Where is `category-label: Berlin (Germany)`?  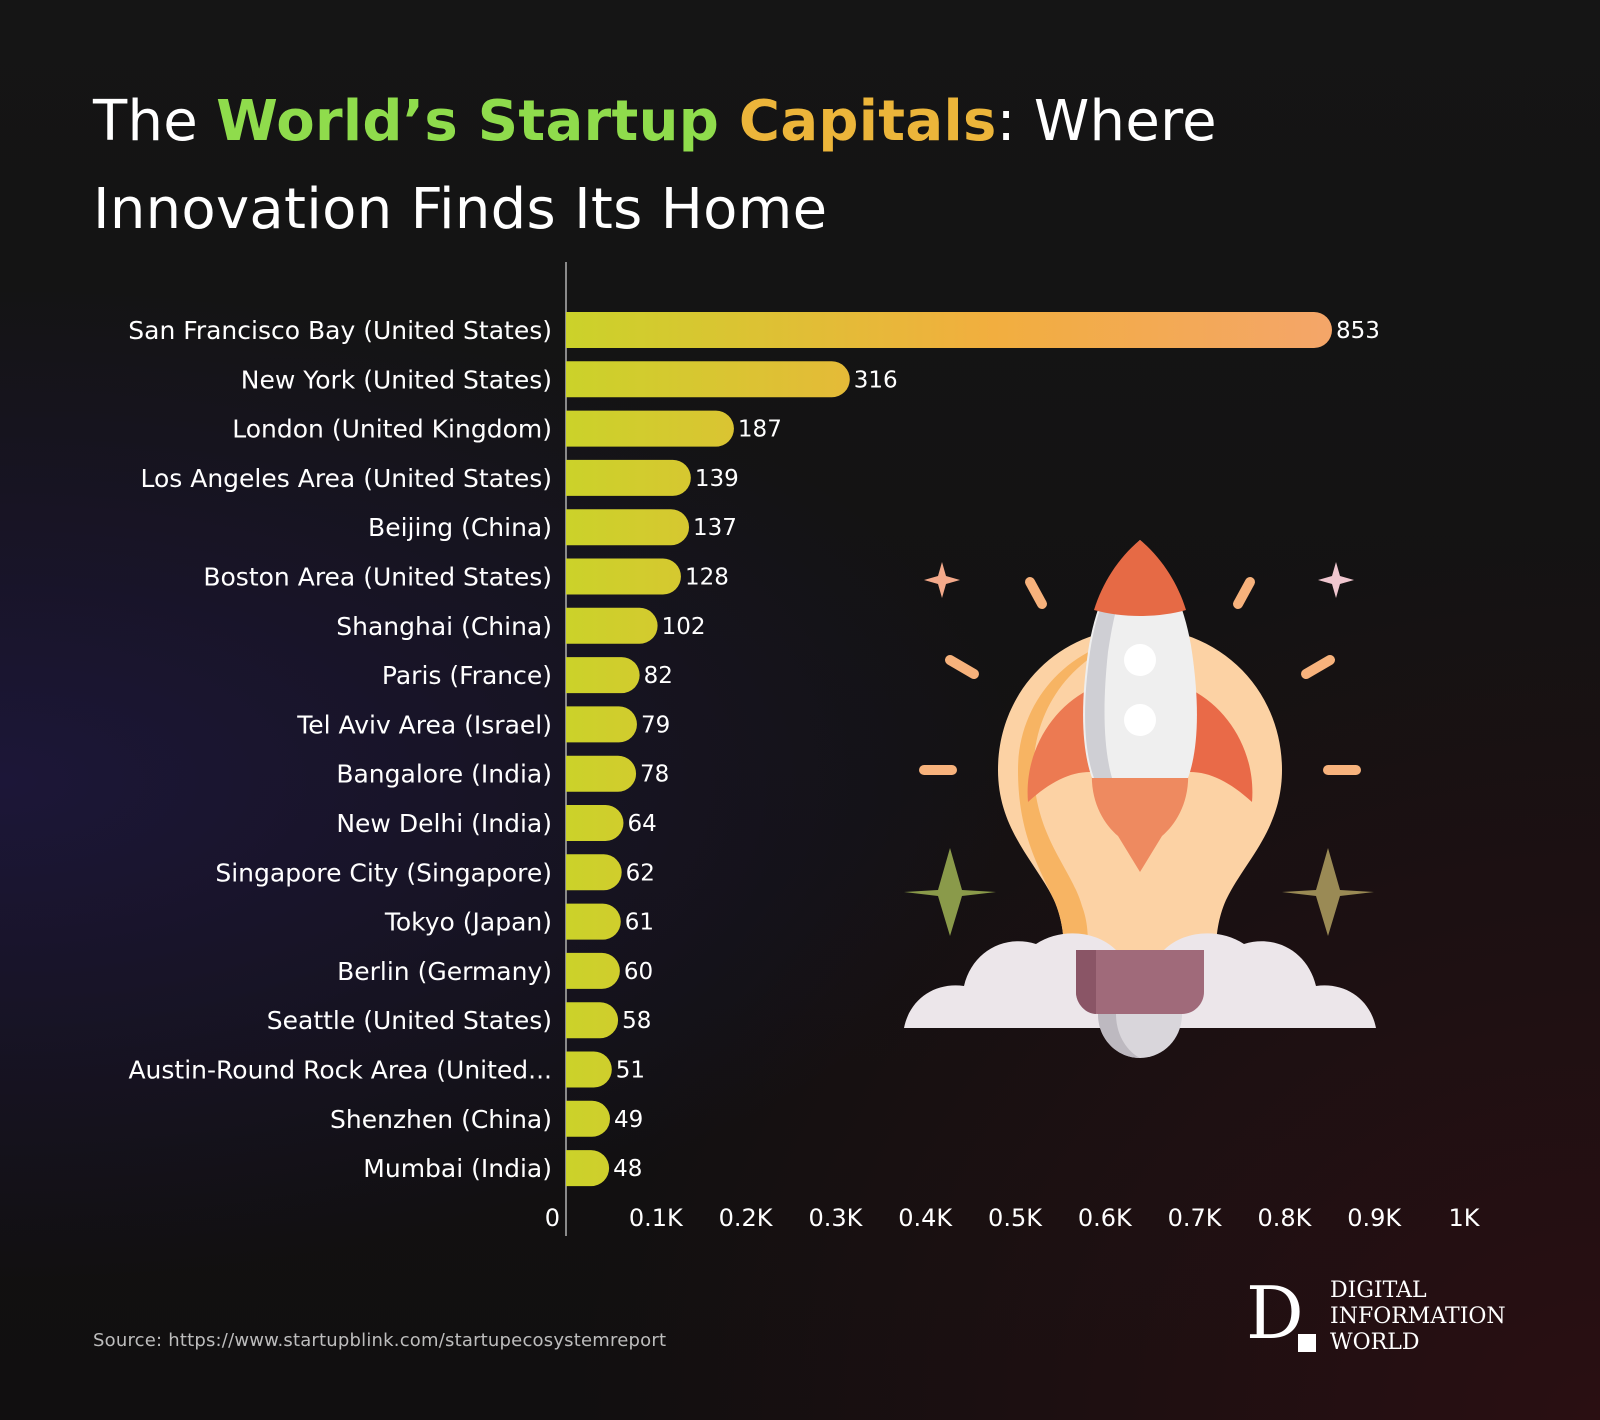 category-label: Berlin (Germany) is located at coordinates (444, 971).